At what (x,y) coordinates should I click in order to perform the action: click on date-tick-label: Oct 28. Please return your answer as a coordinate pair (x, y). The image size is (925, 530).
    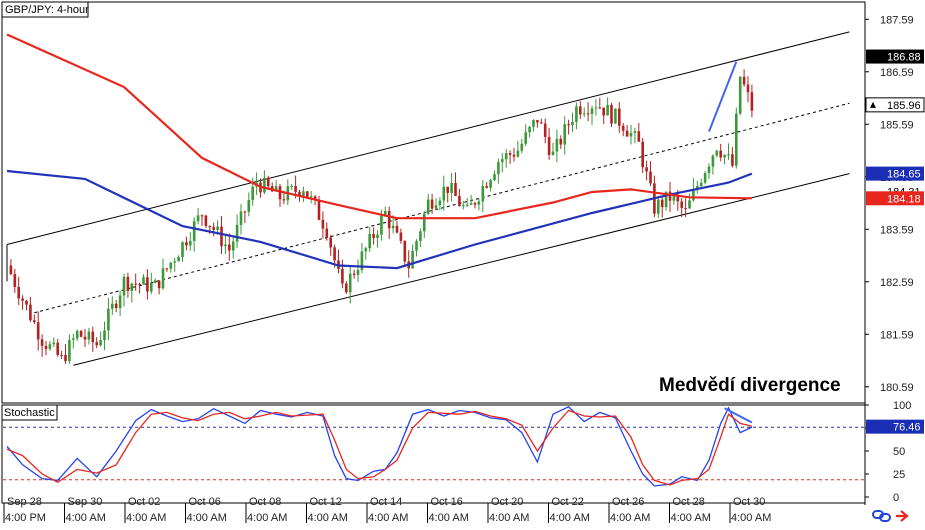
    Looking at the image, I should click on (689, 502).